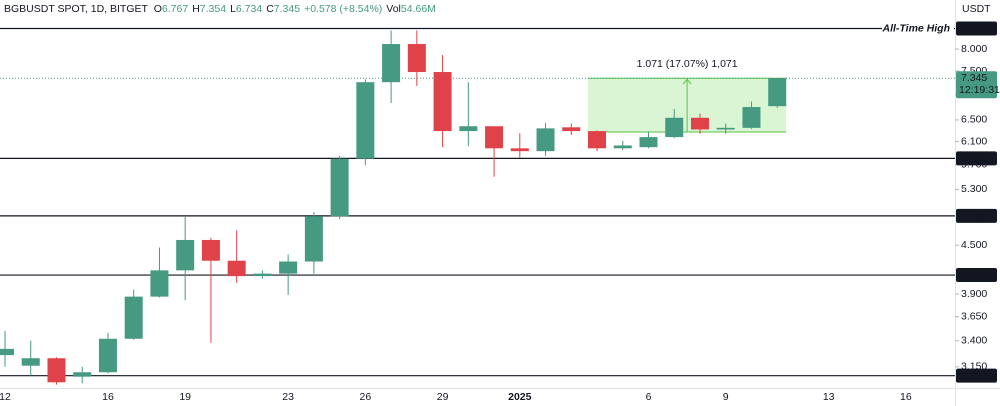 The image size is (1000, 406). I want to click on y-tick-label: 8.000, so click(974, 49).